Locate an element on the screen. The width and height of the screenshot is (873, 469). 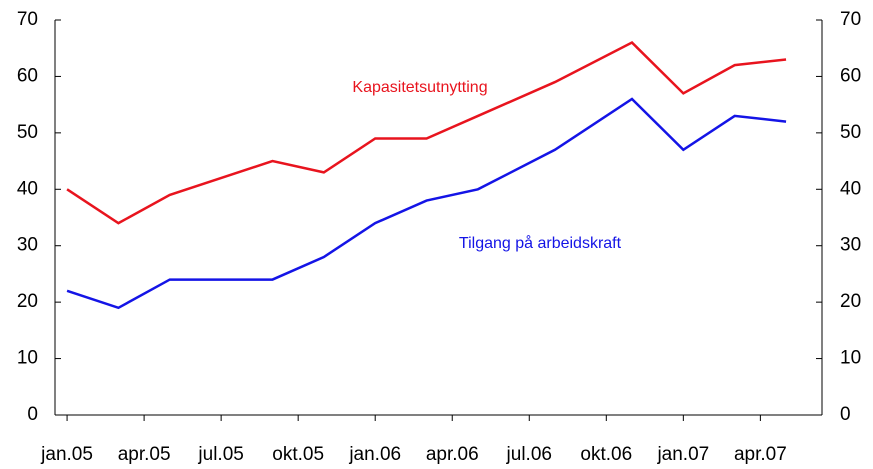
y-tick-label: 40 is located at coordinates (27, 188).